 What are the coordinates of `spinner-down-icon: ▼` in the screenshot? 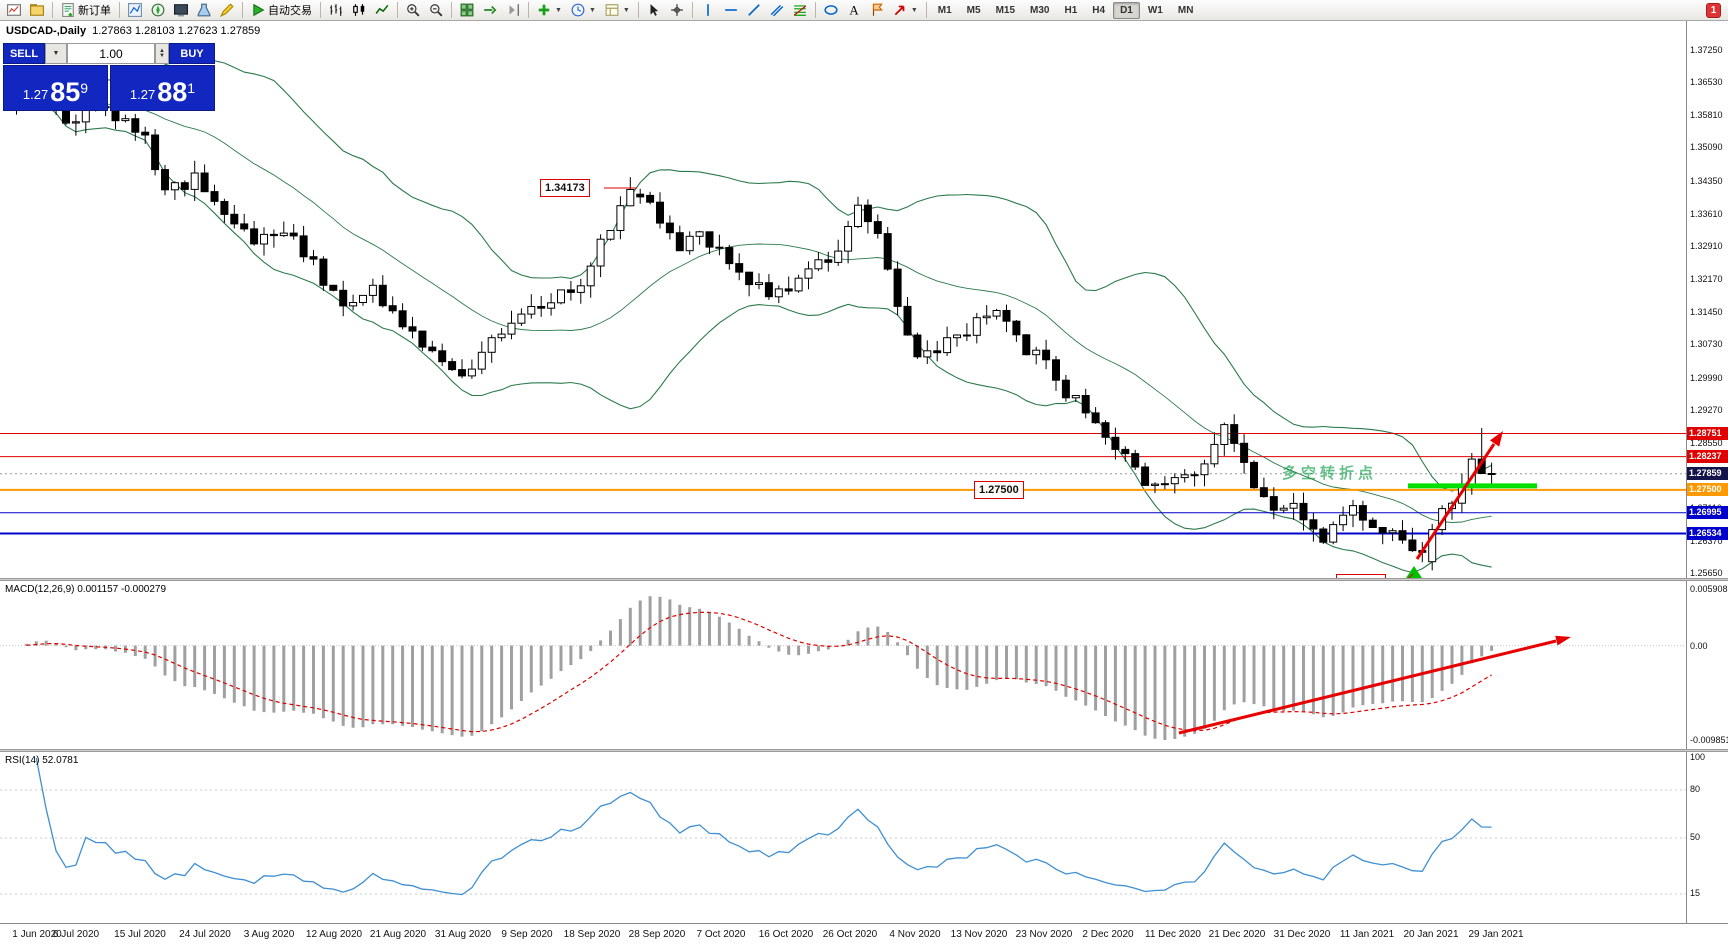 It's located at (162, 55).